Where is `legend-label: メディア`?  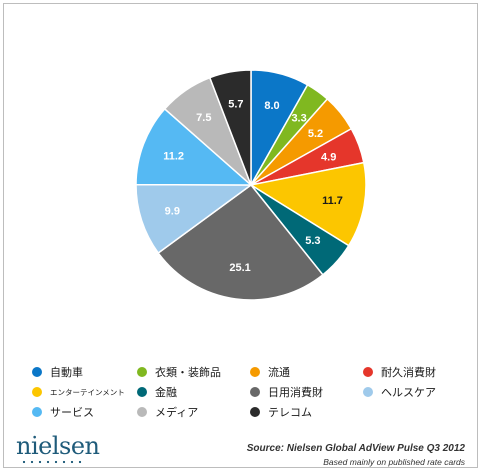
legend-label: メディア is located at coordinates (177, 412).